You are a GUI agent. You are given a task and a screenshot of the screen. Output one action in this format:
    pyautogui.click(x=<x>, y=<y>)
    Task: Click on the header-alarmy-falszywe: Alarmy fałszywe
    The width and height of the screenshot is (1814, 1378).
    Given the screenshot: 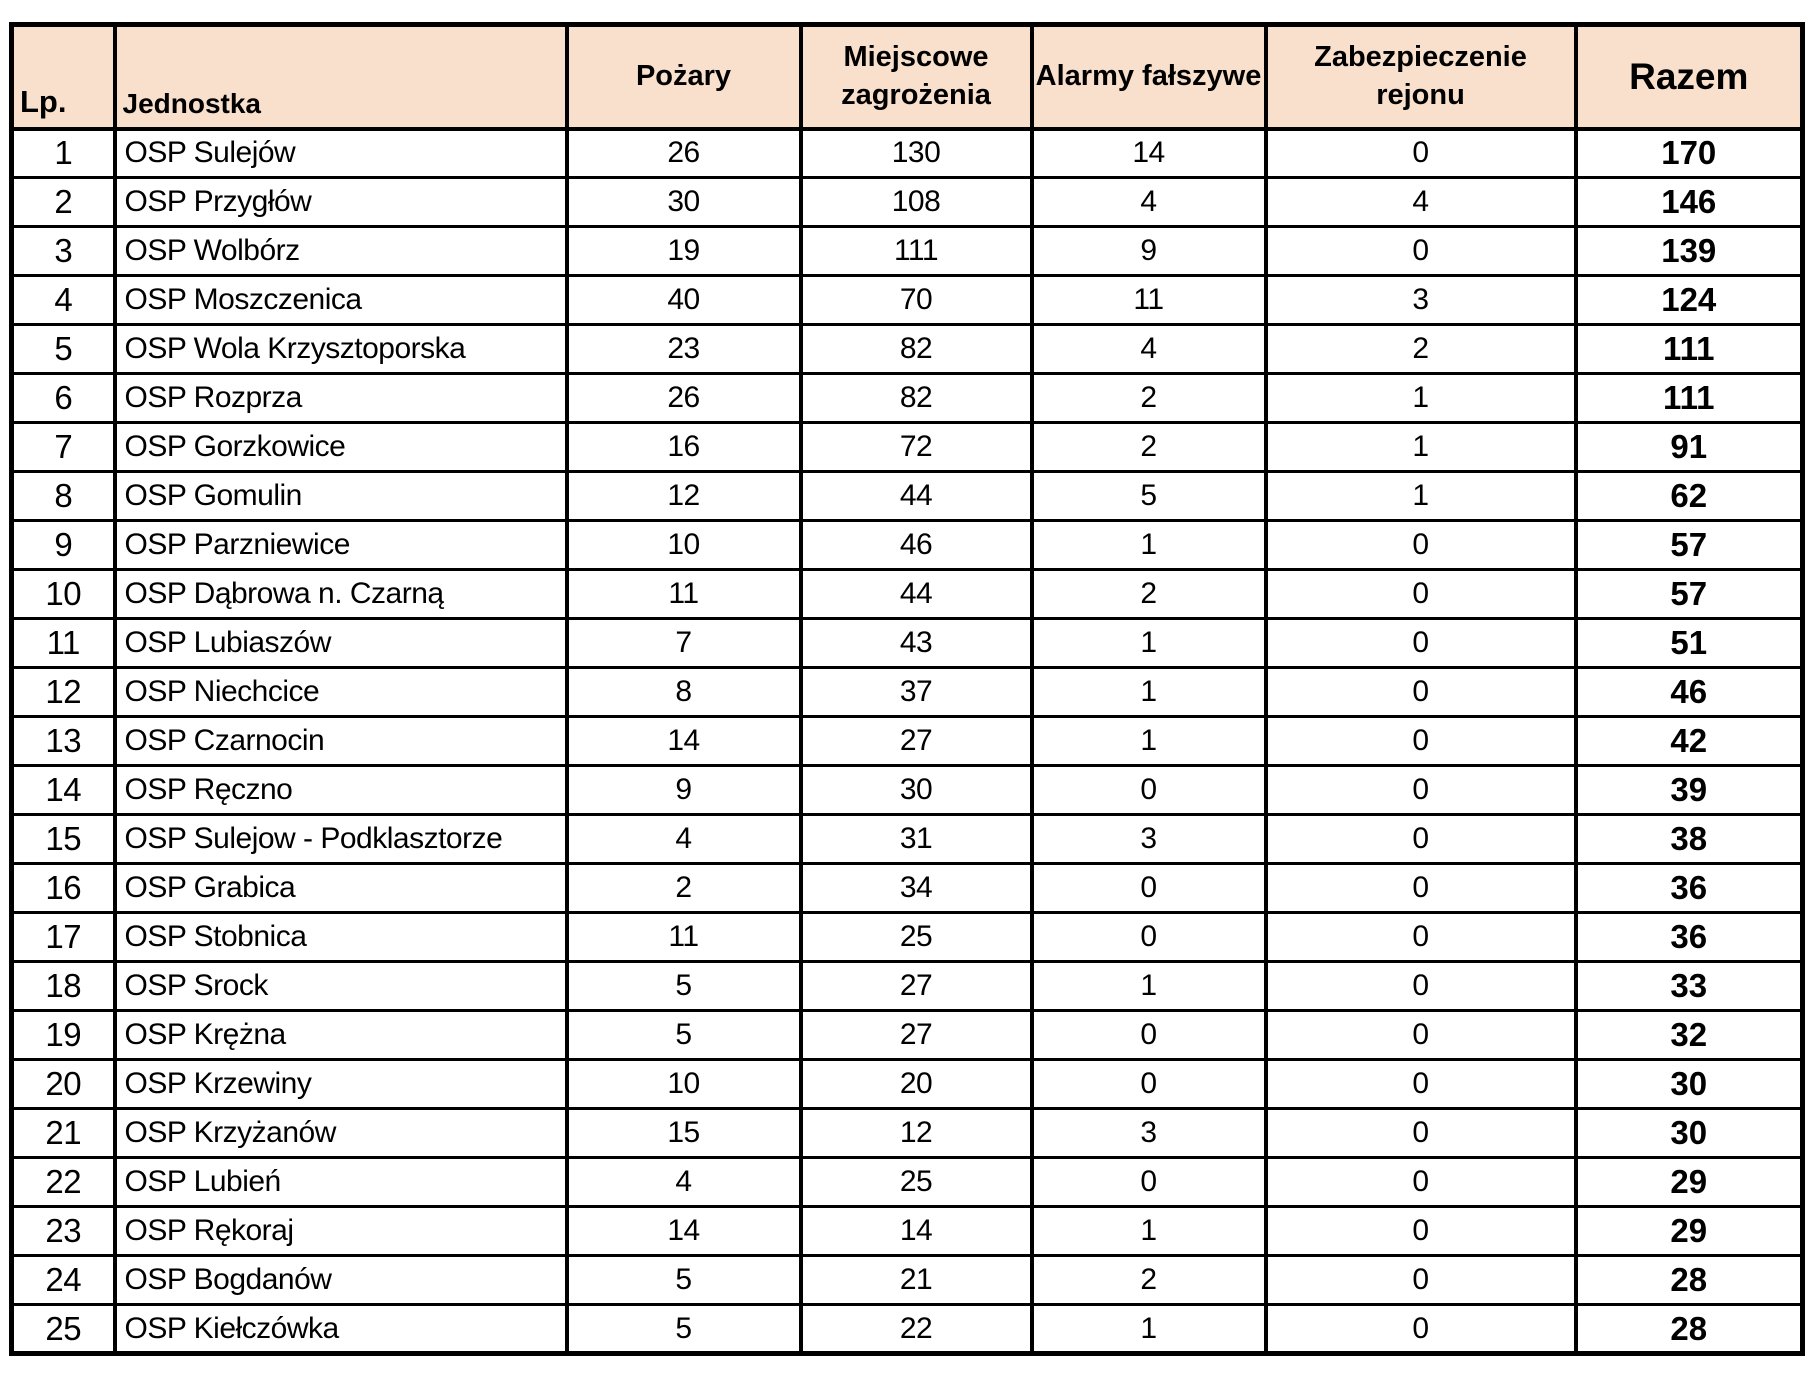 What is the action you would take?
    pyautogui.click(x=1148, y=77)
    